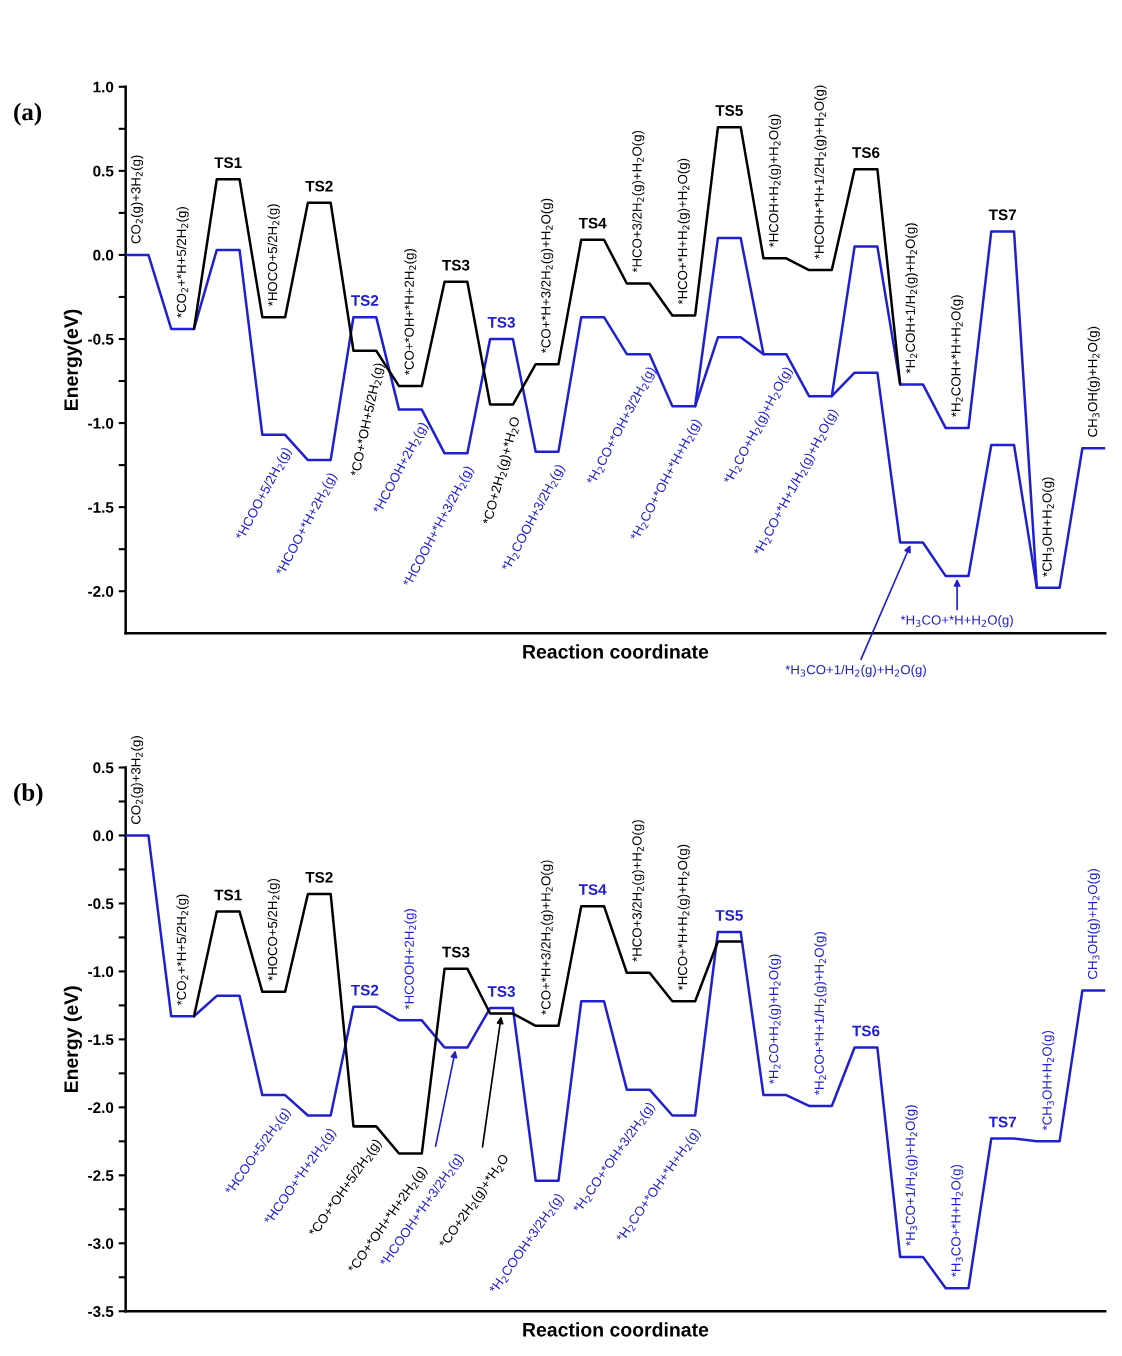  Describe the element at coordinates (103, 87) in the screenshot. I see `y-tick-label: 1.0` at that location.